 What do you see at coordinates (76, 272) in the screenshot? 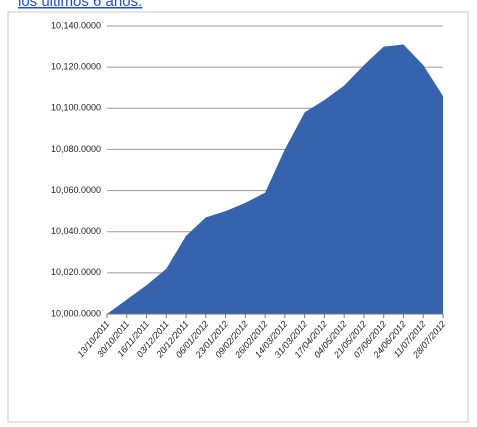
I see `y-tick-label: 10,020.0000` at bounding box center [76, 272].